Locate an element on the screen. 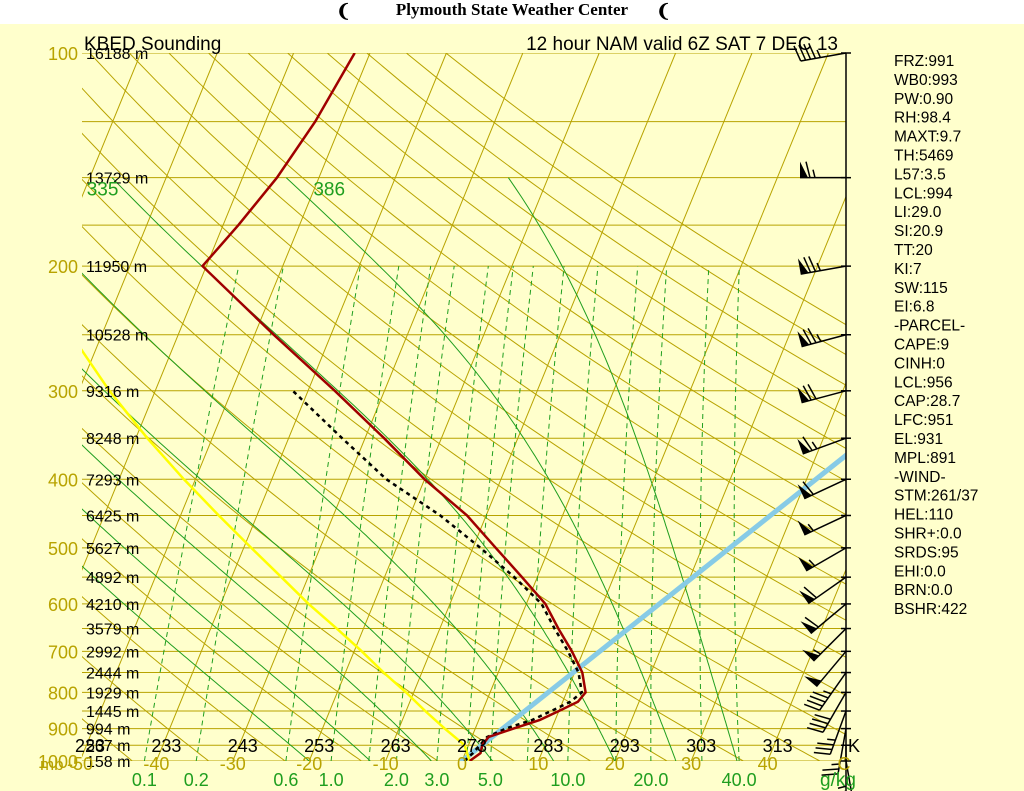 This screenshot has width=1024, height=791. height-label: 158 m is located at coordinates (108, 762).